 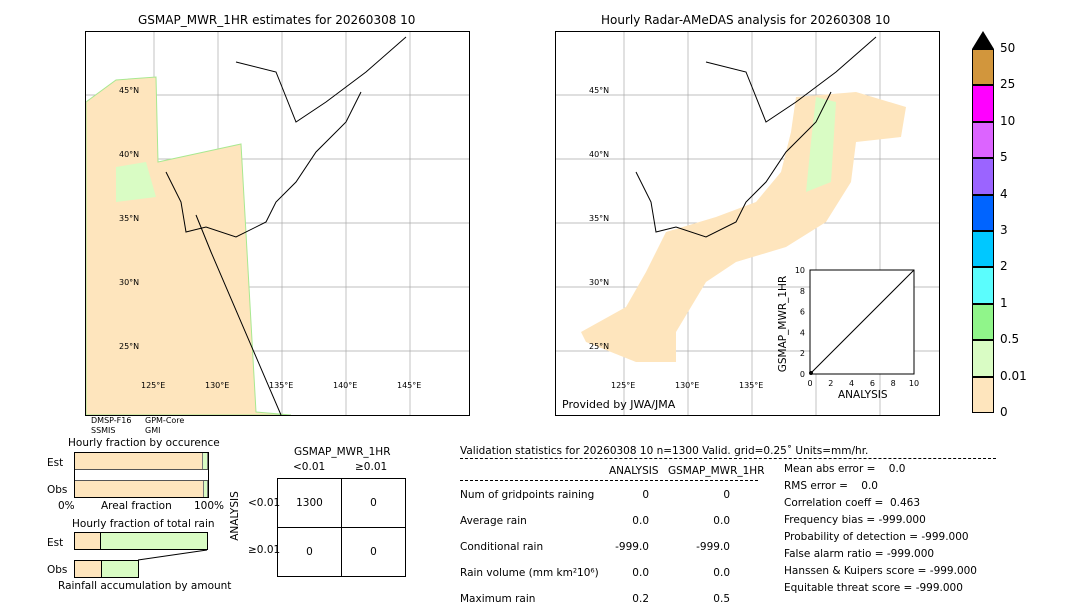 What do you see at coordinates (716, 471) in the screenshot?
I see `col-gsmap: GSMAP_MWR_1HR` at bounding box center [716, 471].